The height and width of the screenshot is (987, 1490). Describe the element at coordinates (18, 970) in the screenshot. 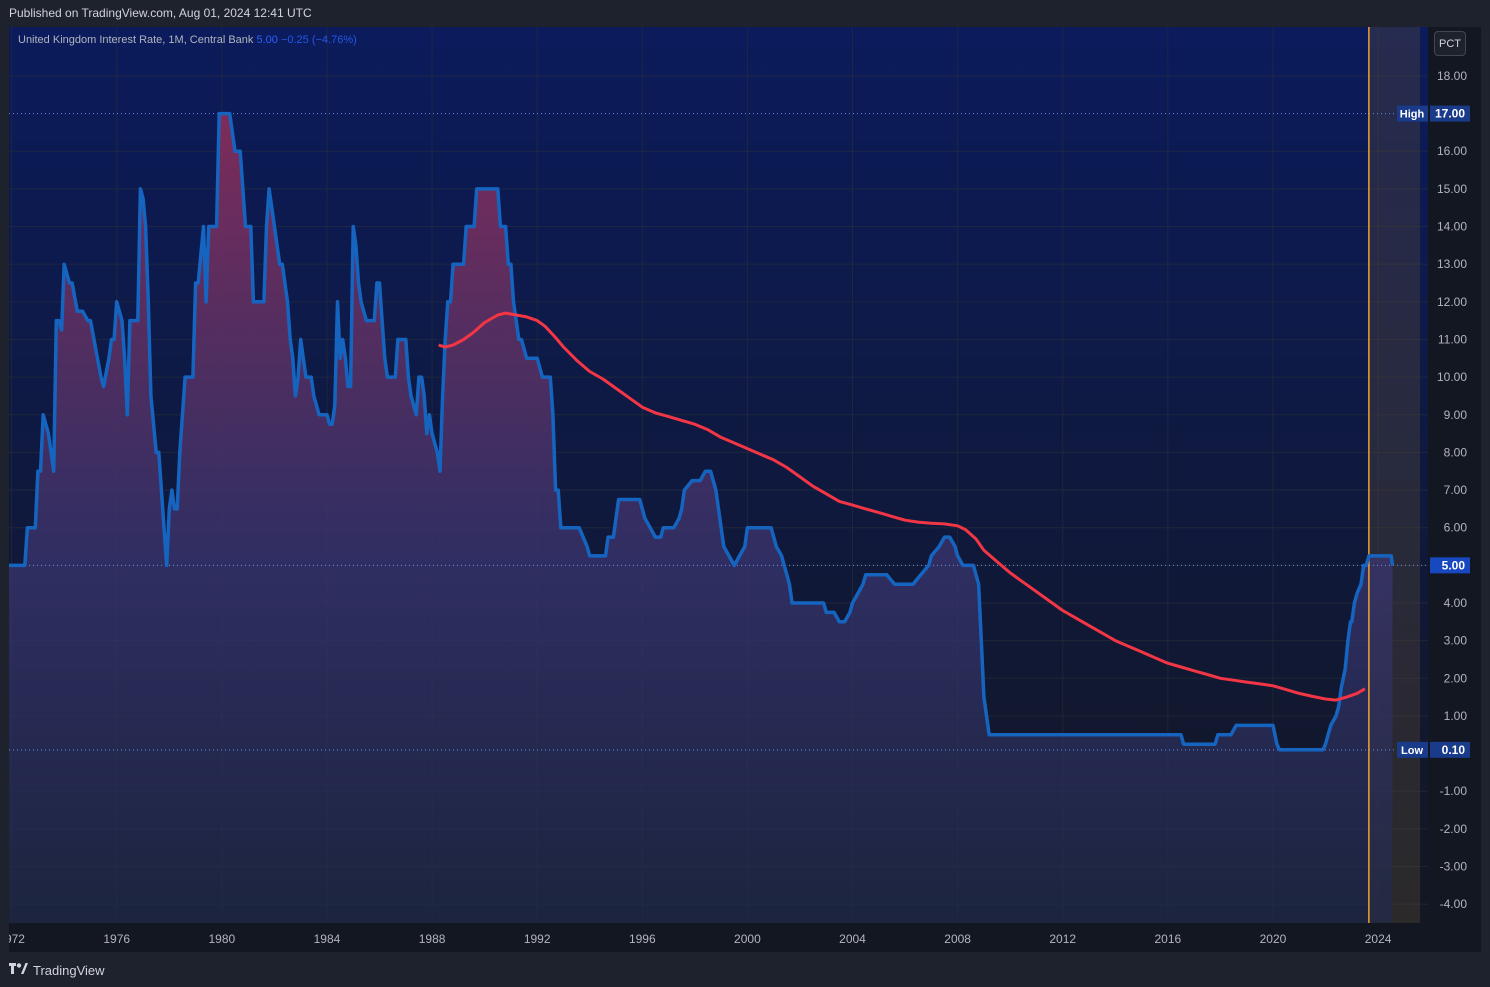

I see `tradingview-logo-icon` at that location.